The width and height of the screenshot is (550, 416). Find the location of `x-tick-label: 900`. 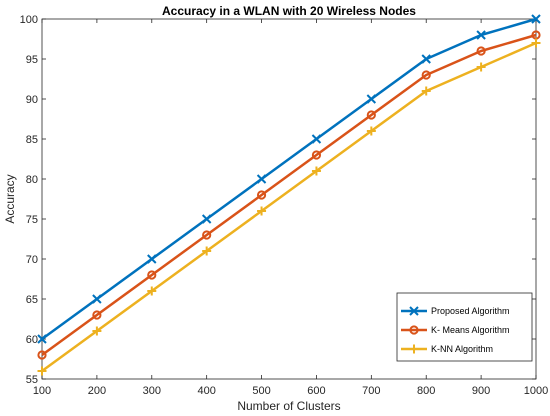

x-tick-label: 900 is located at coordinates (481, 391).